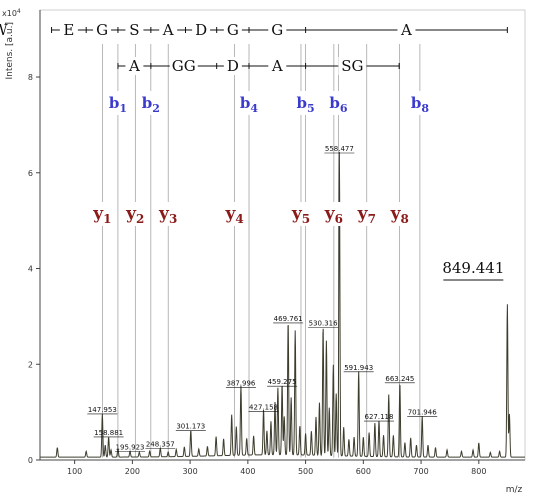 The height and width of the screenshot is (500, 533). I want to click on y-ion-label: y6, so click(333, 215).